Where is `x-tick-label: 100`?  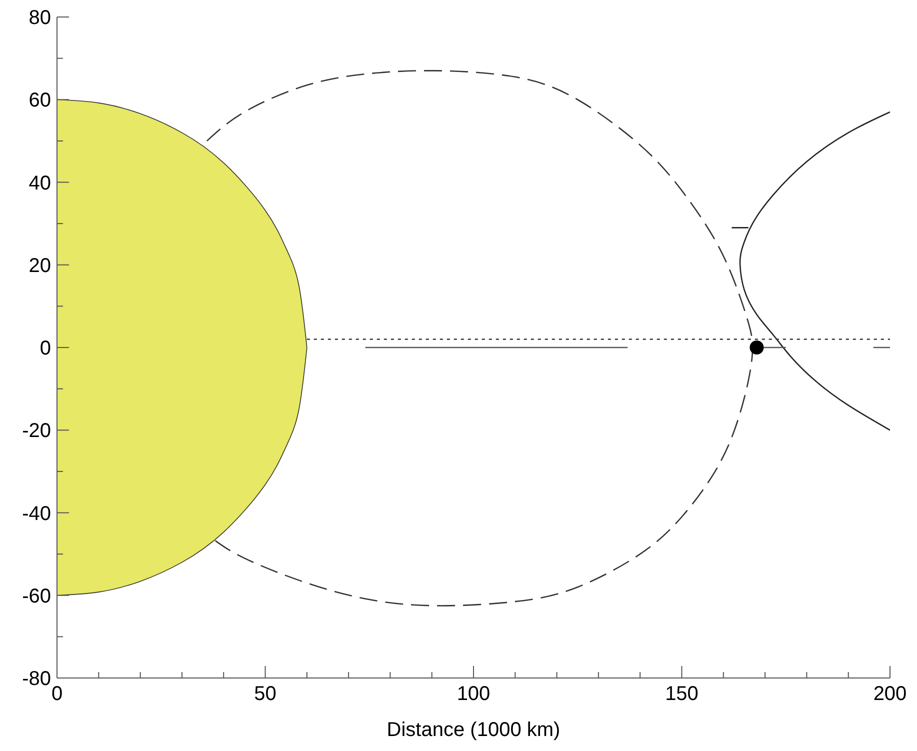 x-tick-label: 100 is located at coordinates (473, 694).